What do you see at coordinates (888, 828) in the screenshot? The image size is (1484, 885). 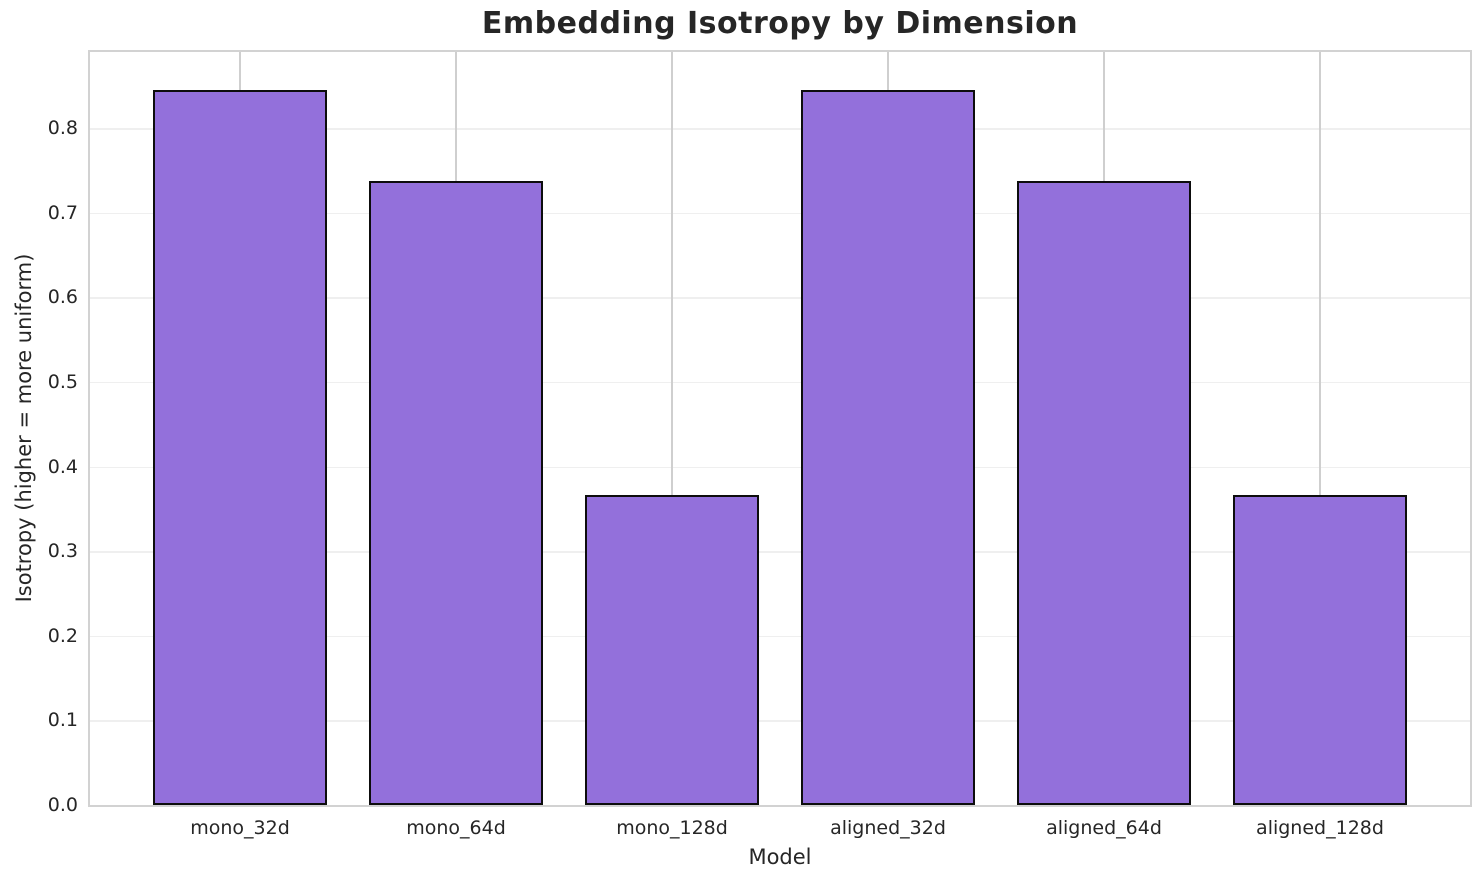 I see `x-tick-label: aligned_32d` at bounding box center [888, 828].